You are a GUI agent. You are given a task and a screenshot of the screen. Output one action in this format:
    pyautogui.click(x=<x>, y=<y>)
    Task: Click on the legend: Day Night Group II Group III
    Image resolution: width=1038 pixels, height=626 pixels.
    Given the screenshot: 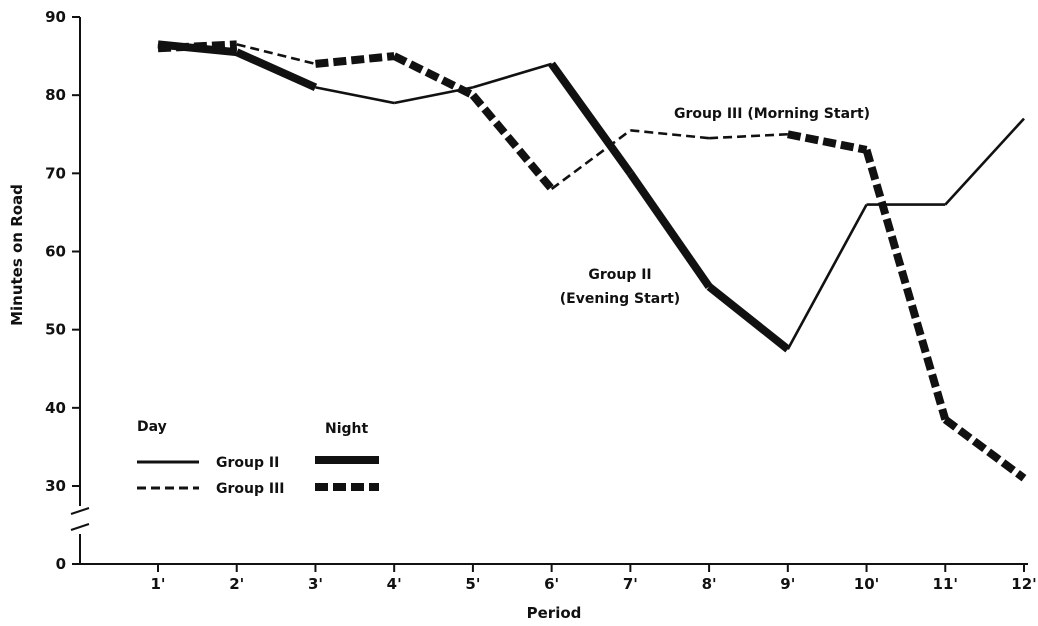 What is the action you would take?
    pyautogui.click(x=258, y=458)
    